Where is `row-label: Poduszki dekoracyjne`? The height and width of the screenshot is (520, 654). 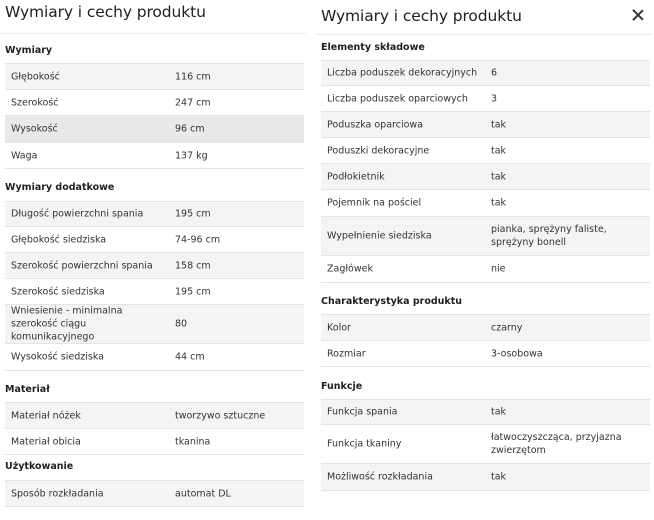 row-label: Poduszki dekoracyjne is located at coordinates (378, 150).